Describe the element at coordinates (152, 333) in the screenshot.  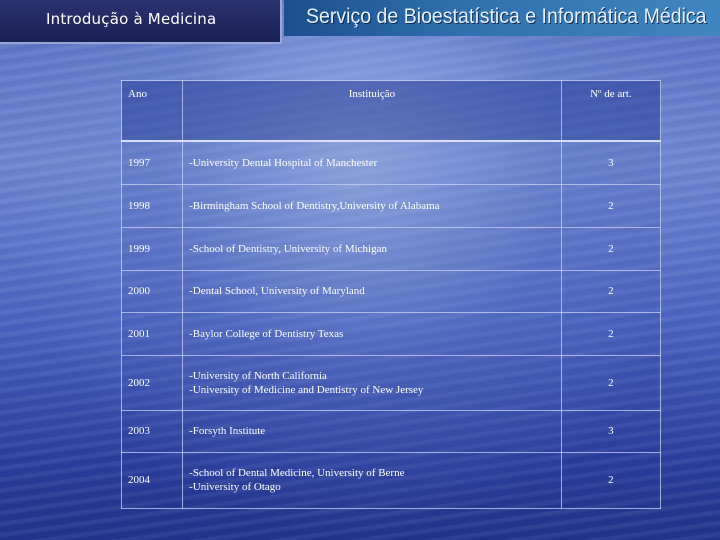
I see `cell-year: 2001` at that location.